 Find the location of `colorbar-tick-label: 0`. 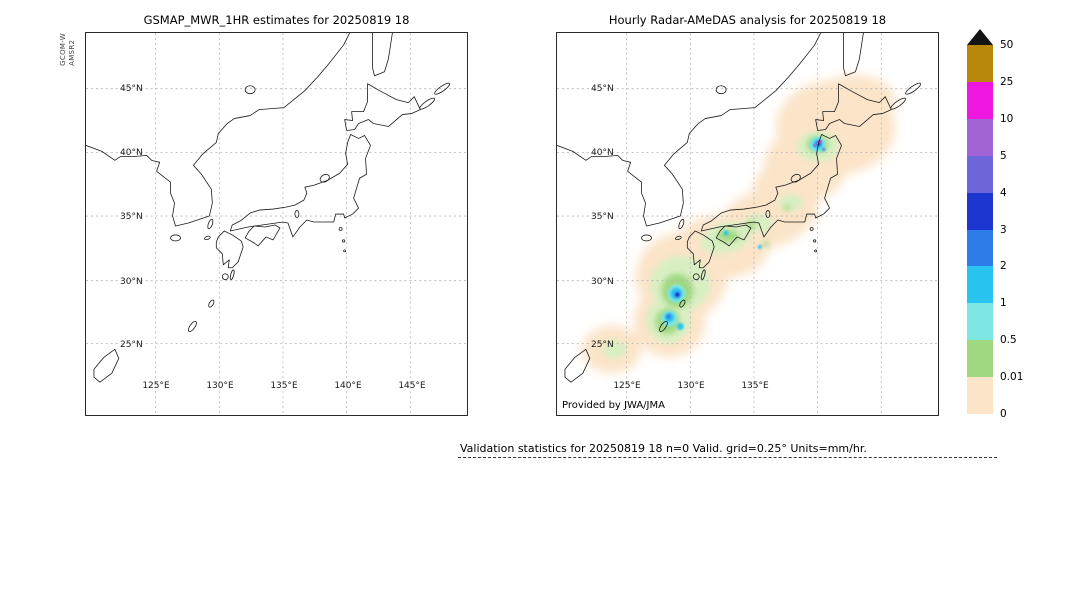

colorbar-tick-label: 0 is located at coordinates (1003, 414).